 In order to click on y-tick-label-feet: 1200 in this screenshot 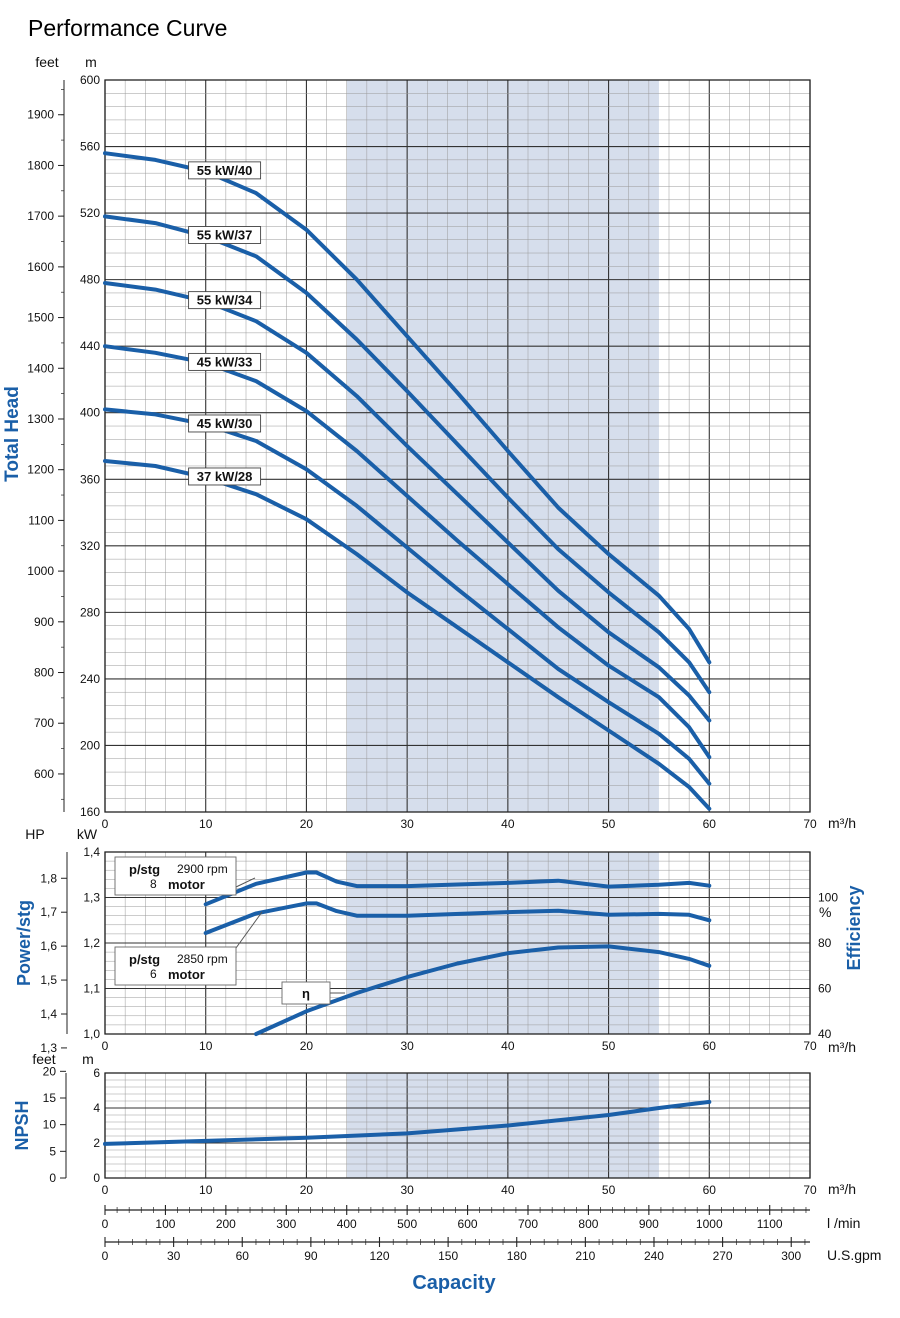, I will do `click(40, 470)`.